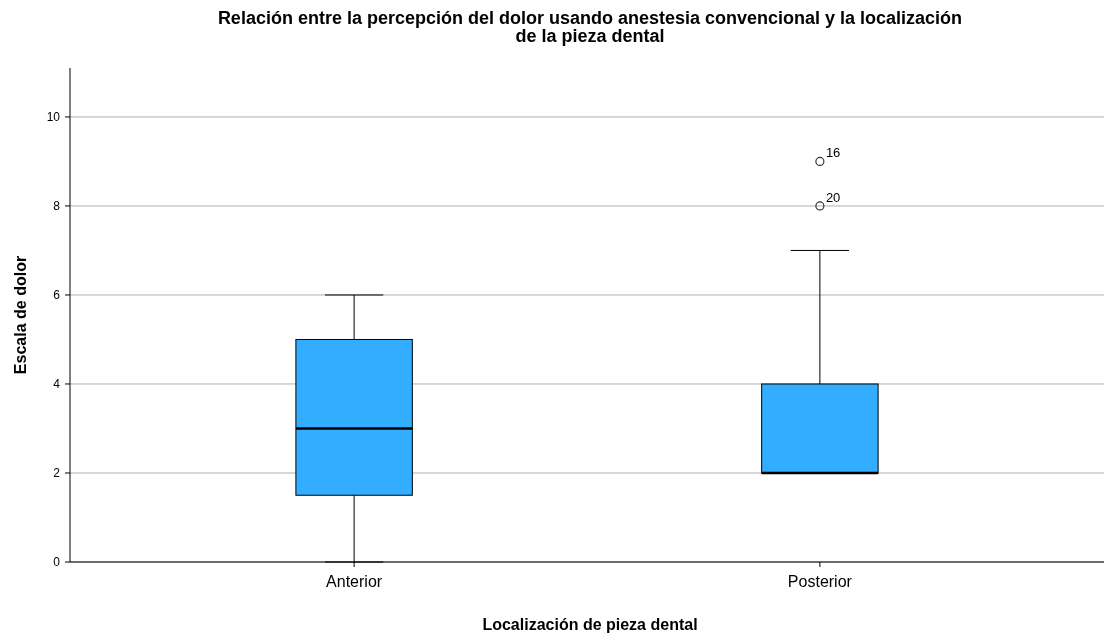  What do you see at coordinates (53, 117) in the screenshot?
I see `y-tick-label: 10` at bounding box center [53, 117].